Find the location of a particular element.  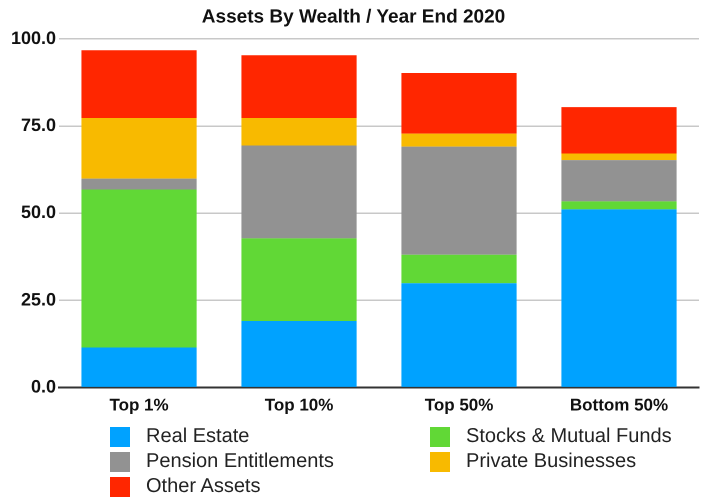

legend-label: Pension Entitlements is located at coordinates (240, 461).